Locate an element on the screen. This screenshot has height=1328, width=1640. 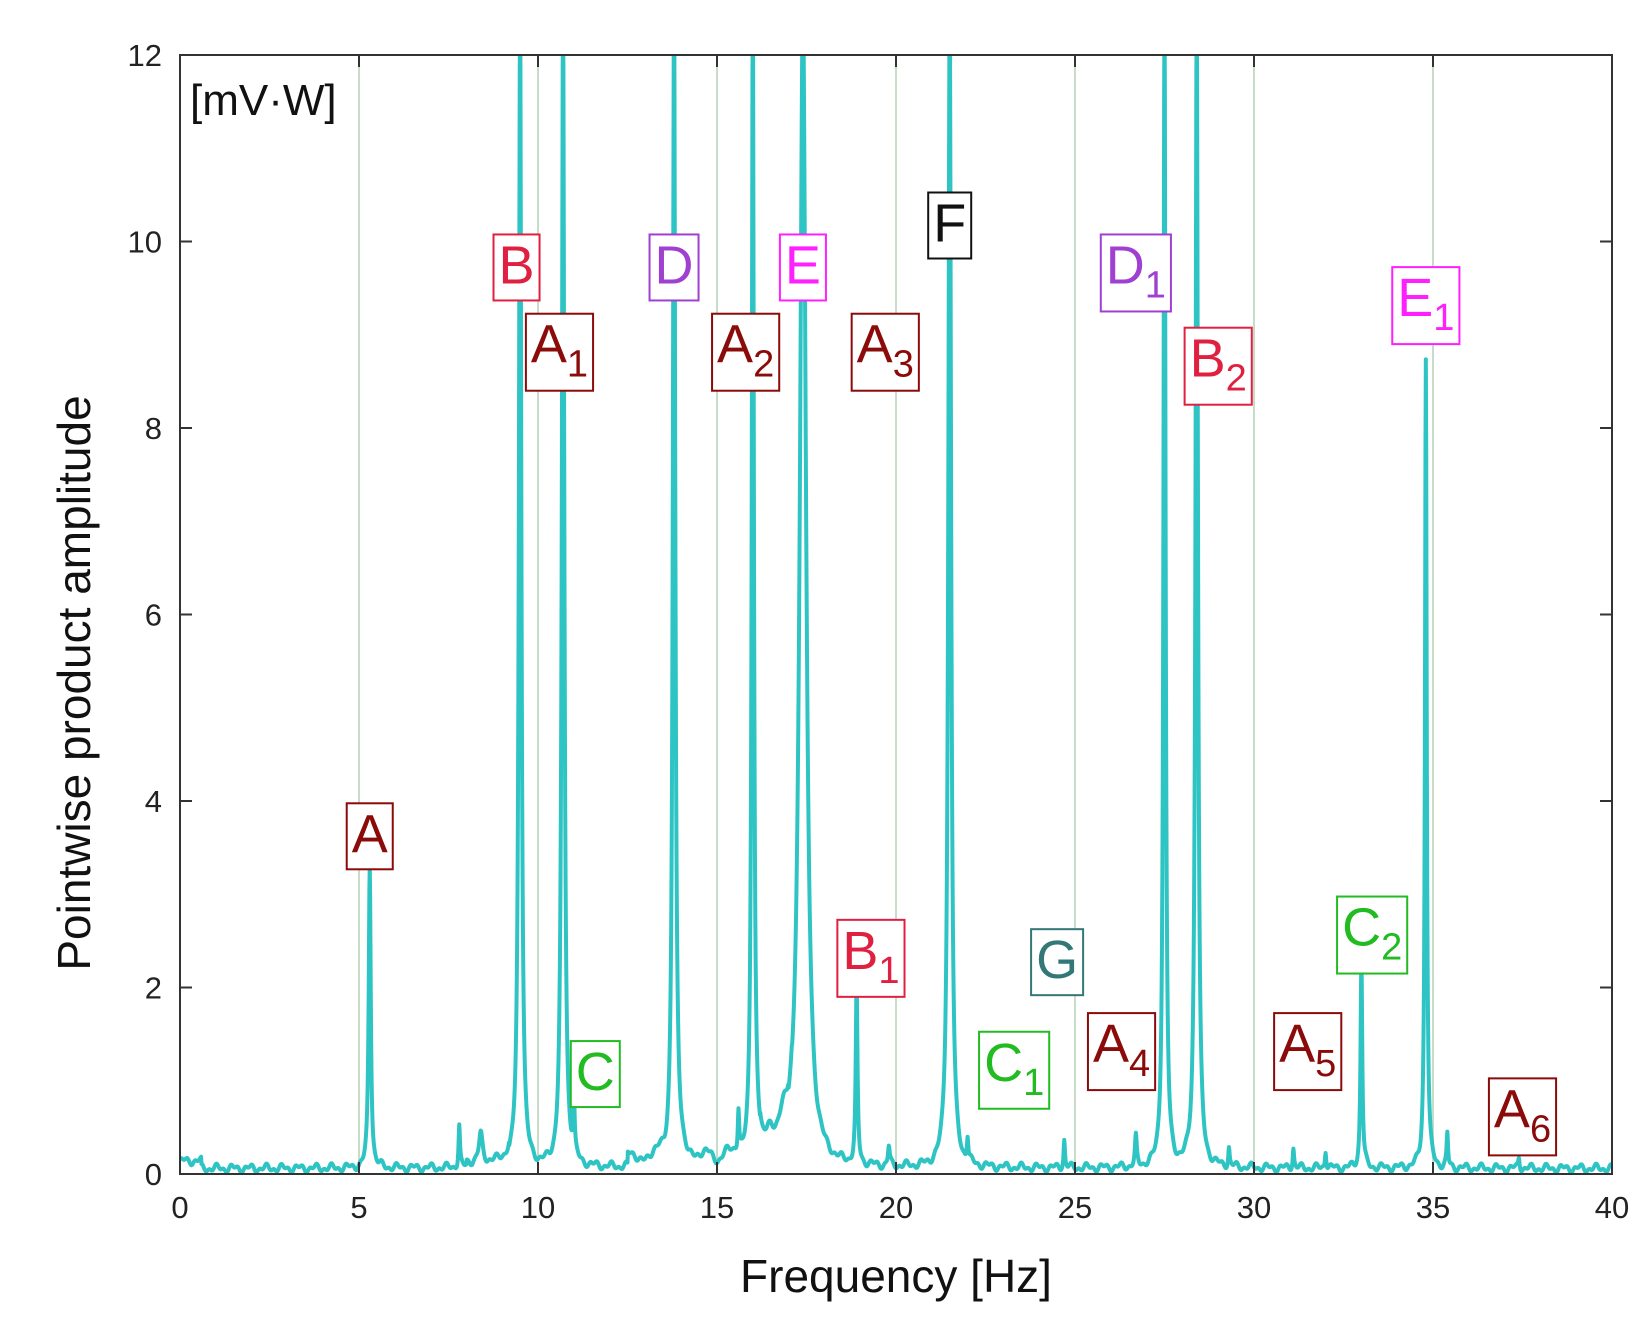
peak-label: D1 is located at coordinates (1135, 273).